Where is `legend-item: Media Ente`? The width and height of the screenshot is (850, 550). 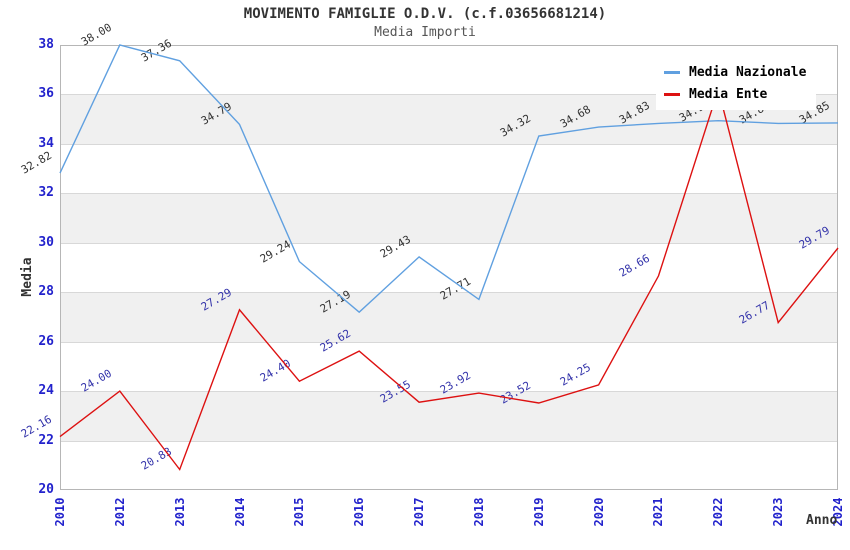
legend-item: Media Ente is located at coordinates (735, 94).